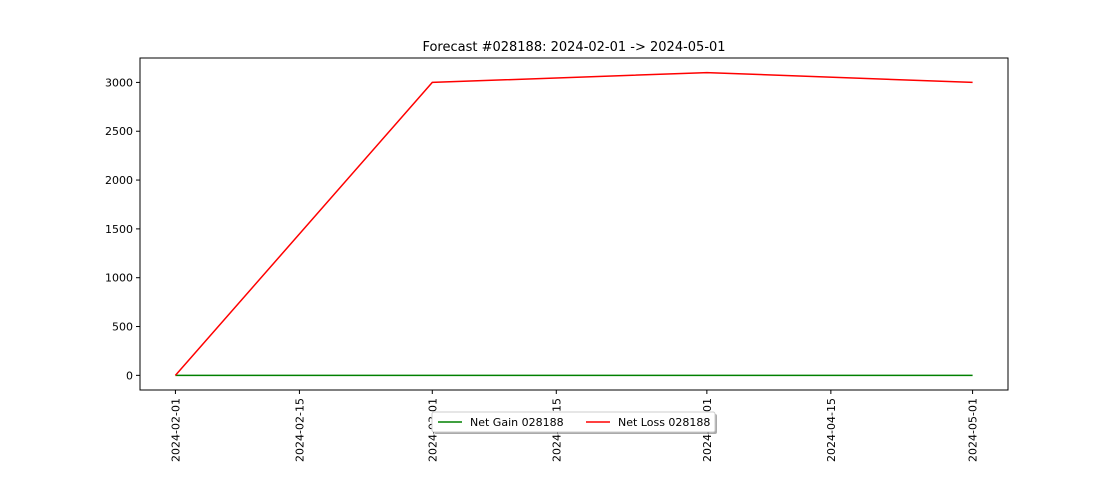  I want to click on x-tick-label: 2024-05-01, so click(973, 430).